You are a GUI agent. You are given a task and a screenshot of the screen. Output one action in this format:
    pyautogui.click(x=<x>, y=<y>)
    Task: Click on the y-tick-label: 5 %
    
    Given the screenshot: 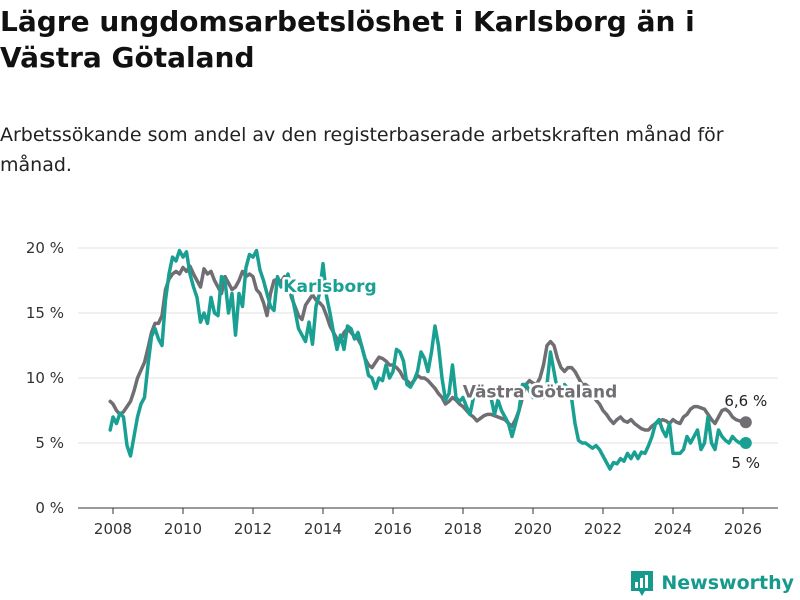 What is the action you would take?
    pyautogui.click(x=49, y=443)
    